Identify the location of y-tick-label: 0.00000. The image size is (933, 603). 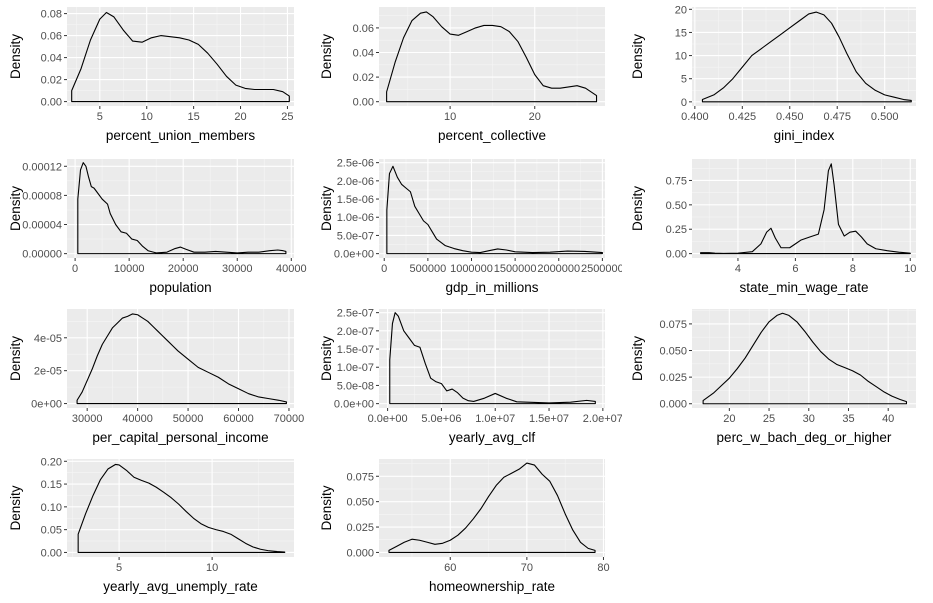
(42, 255).